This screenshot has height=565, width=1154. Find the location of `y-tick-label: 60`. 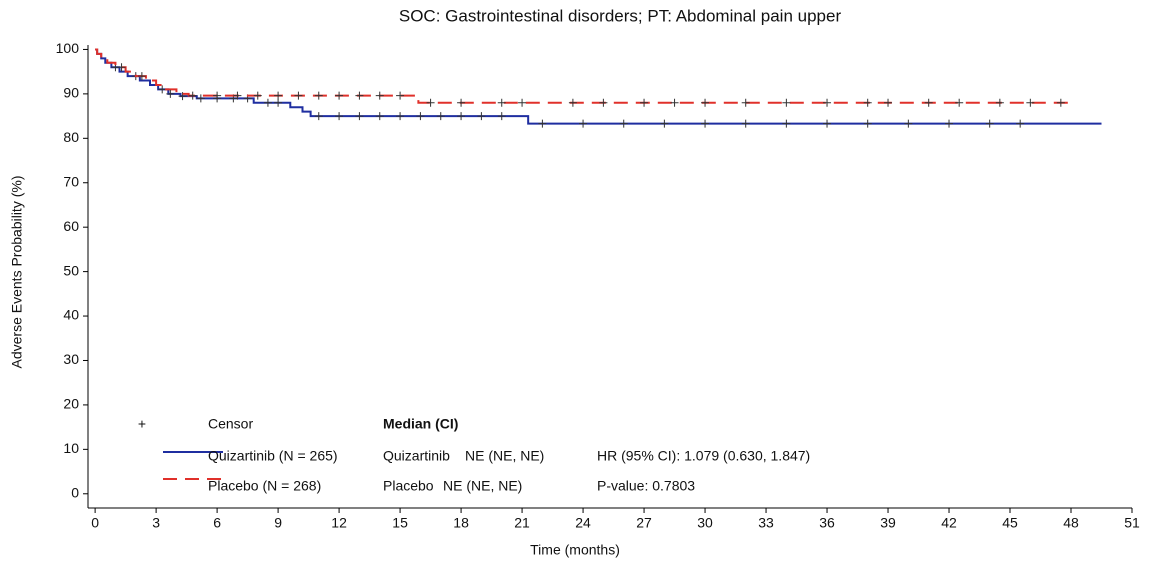

y-tick-label: 60 is located at coordinates (71, 226).